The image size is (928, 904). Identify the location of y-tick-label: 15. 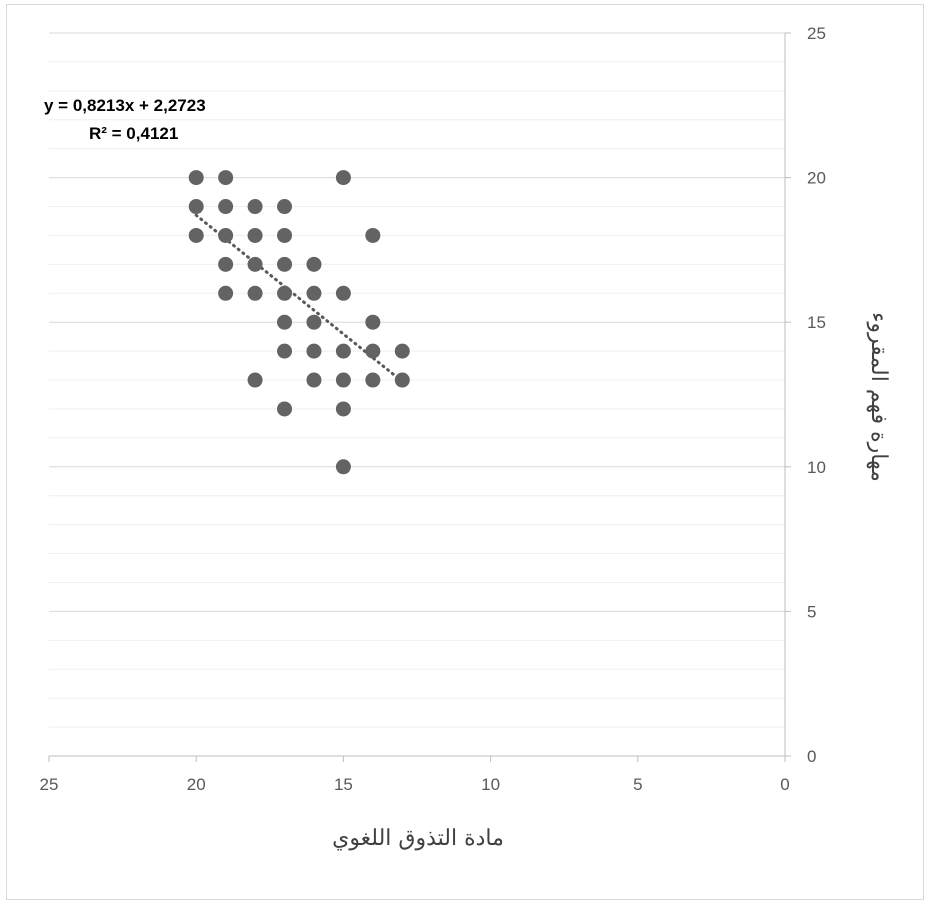
(816, 322).